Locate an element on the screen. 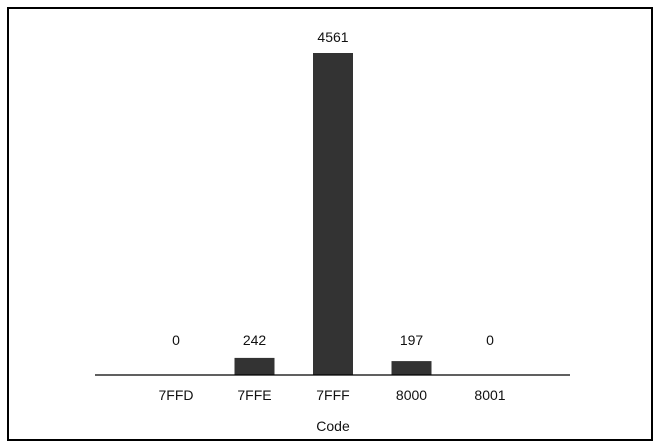  data-label-7fff: 4561 is located at coordinates (332, 37).